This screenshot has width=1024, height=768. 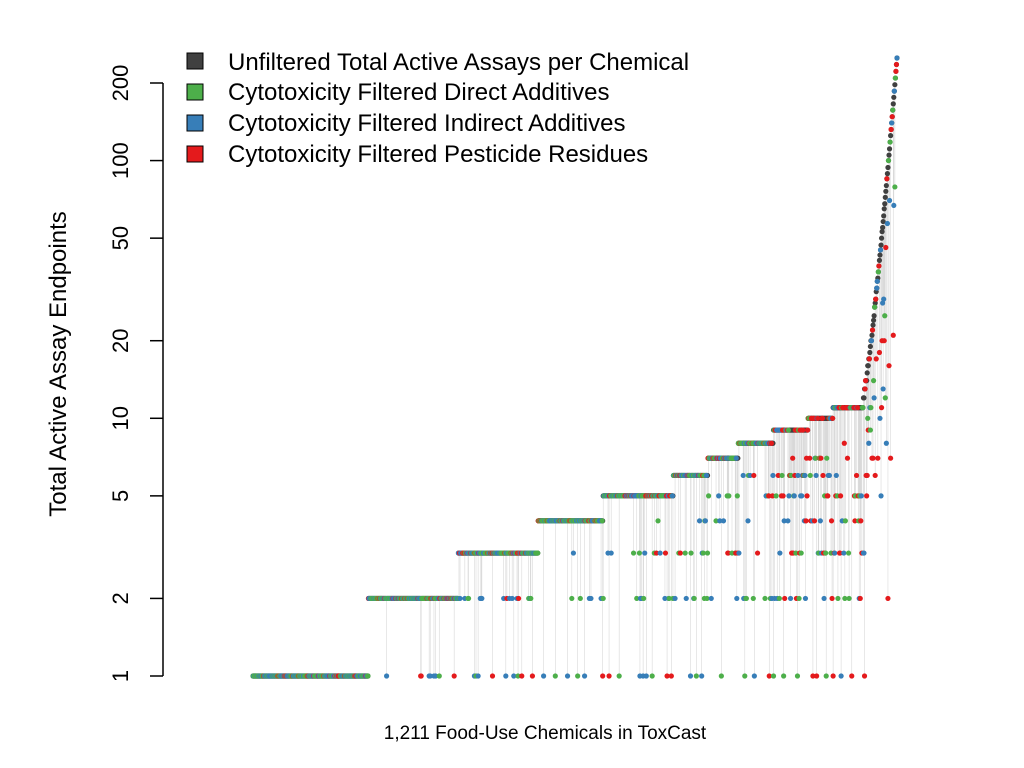 I want to click on y-tick-label: 5, so click(x=120, y=496).